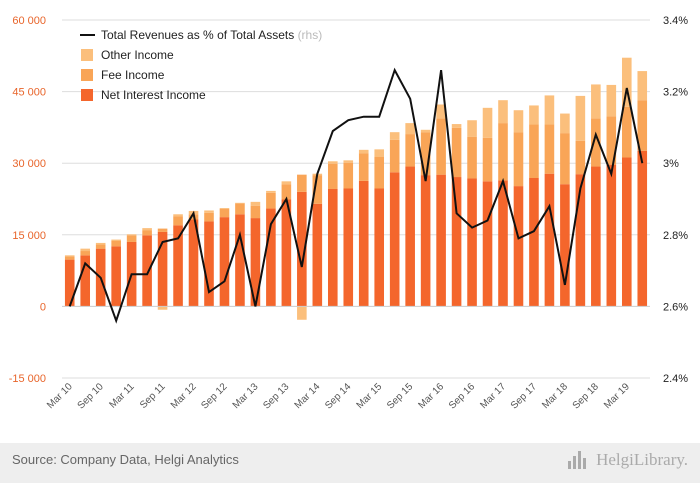 The width and height of the screenshot is (700, 483). I want to click on x-tick-label: Mar 16, so click(431, 396).